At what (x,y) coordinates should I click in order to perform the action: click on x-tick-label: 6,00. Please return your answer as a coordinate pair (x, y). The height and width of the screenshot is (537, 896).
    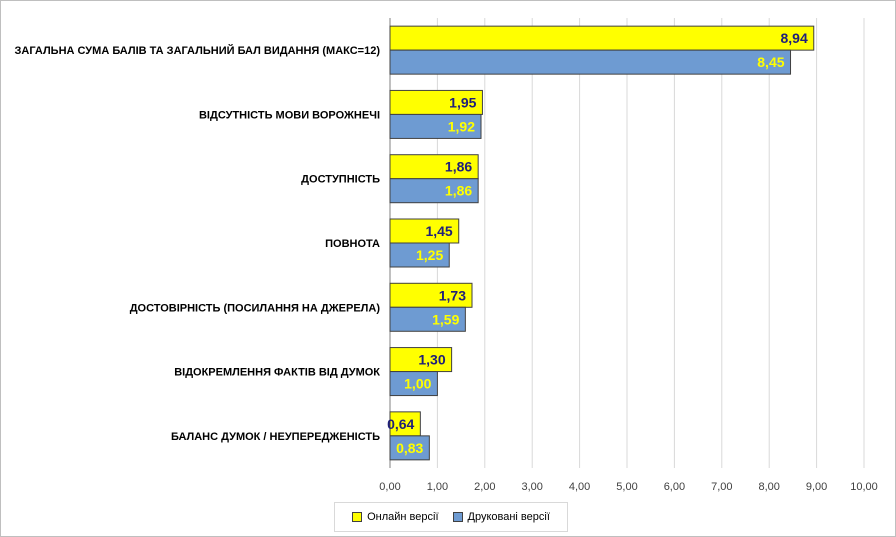
    Looking at the image, I should click on (674, 487).